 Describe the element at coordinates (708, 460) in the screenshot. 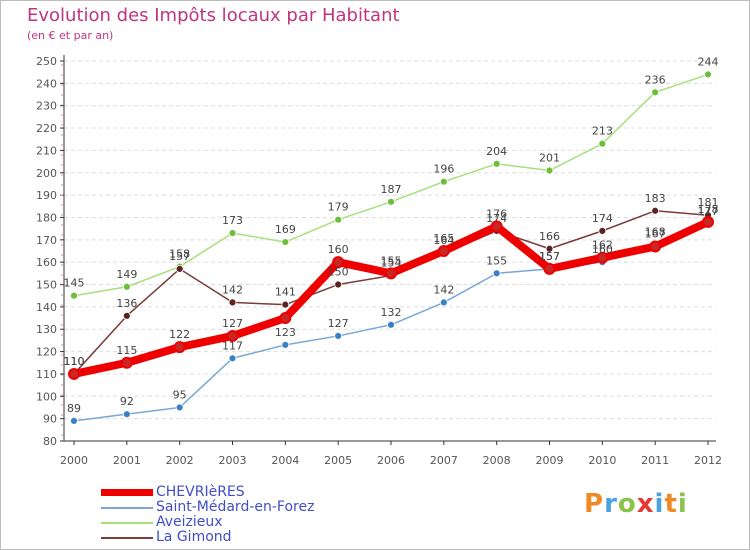

I see `x-tick-label: 2012` at that location.